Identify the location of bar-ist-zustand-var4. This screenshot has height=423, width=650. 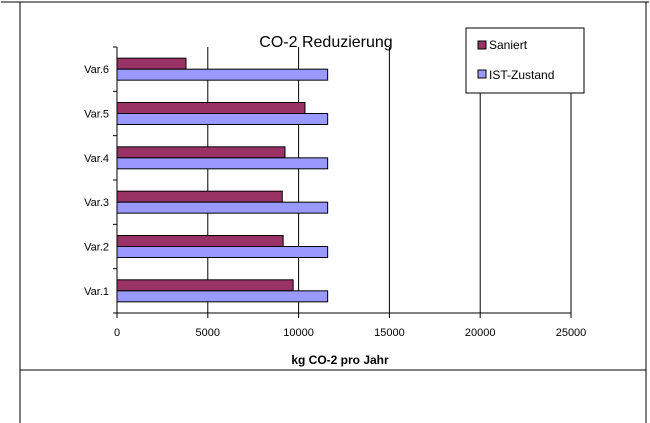
(222, 163).